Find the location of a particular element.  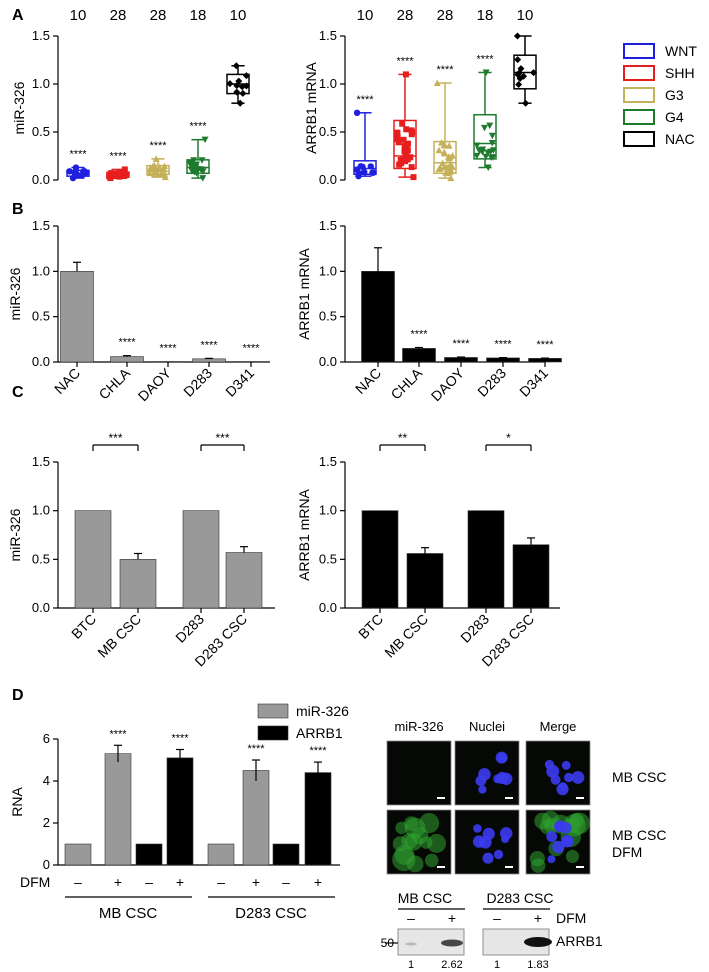

y-tick-label: 4 is located at coordinates (46, 780).